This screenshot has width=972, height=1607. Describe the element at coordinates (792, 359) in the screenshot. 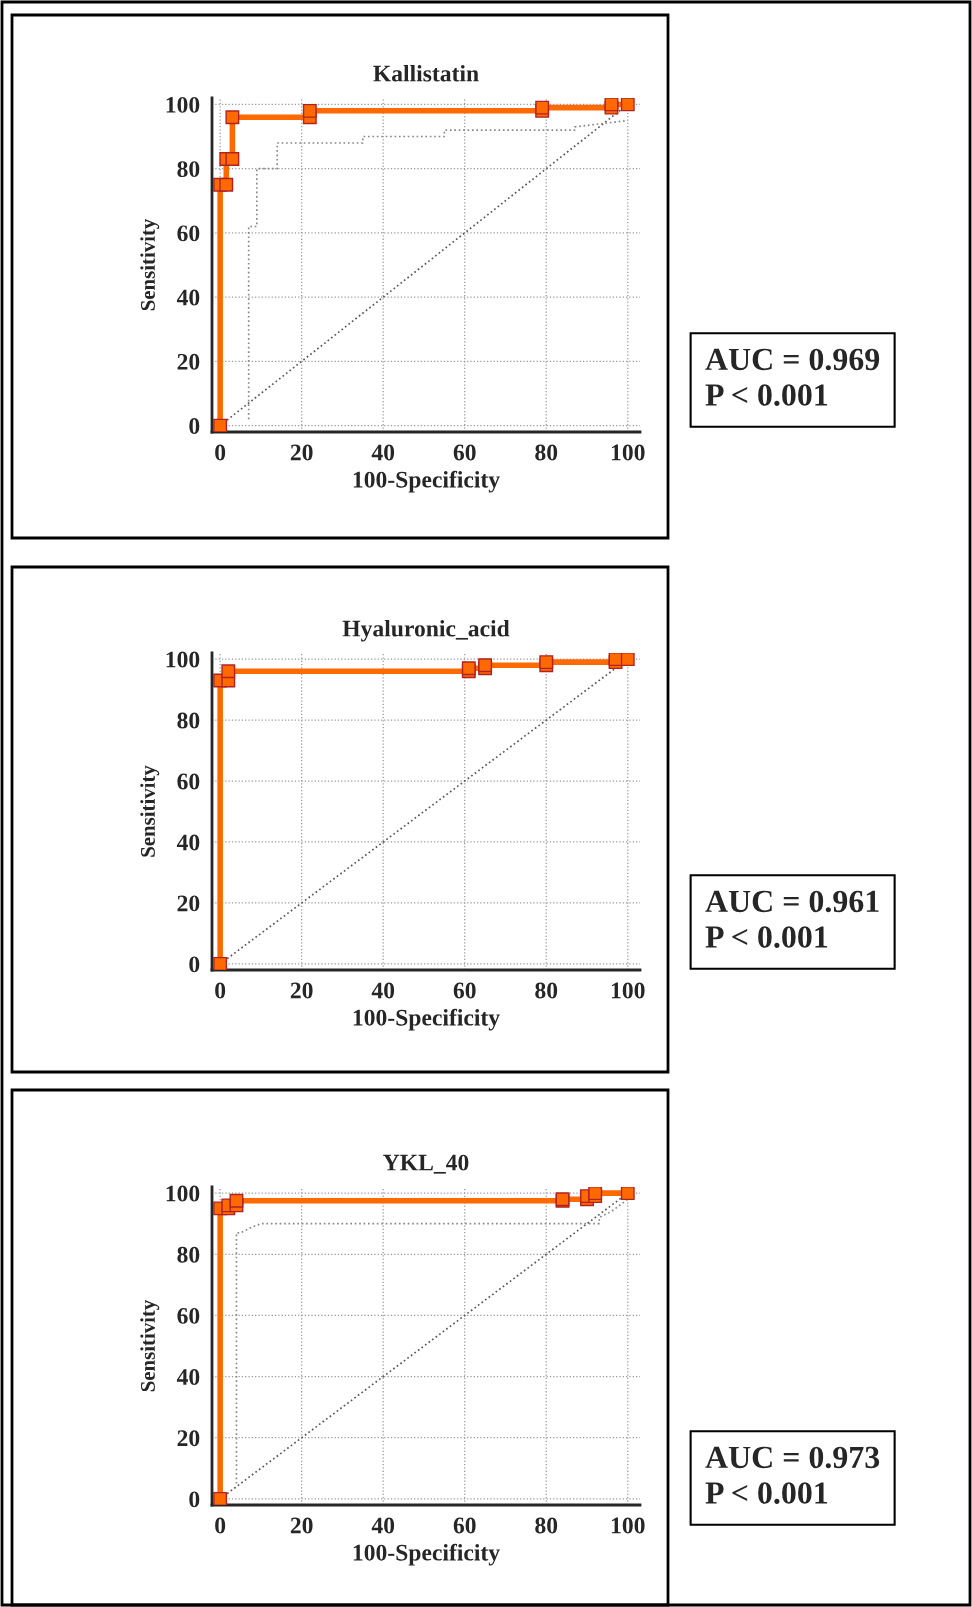

I see `text: AUC = 0.969` at that location.